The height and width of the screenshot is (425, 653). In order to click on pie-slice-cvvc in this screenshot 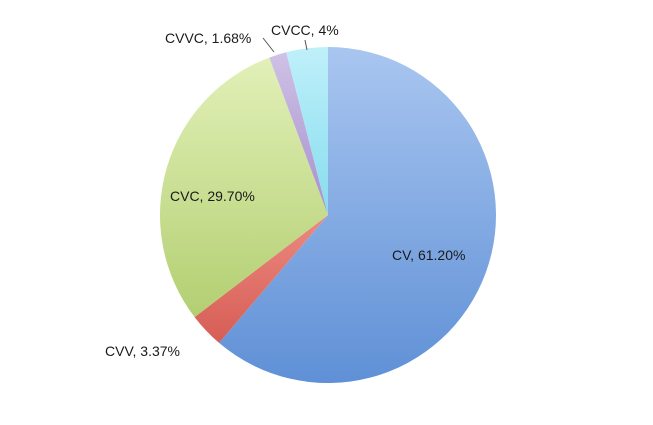, I will do `click(298, 133)`.